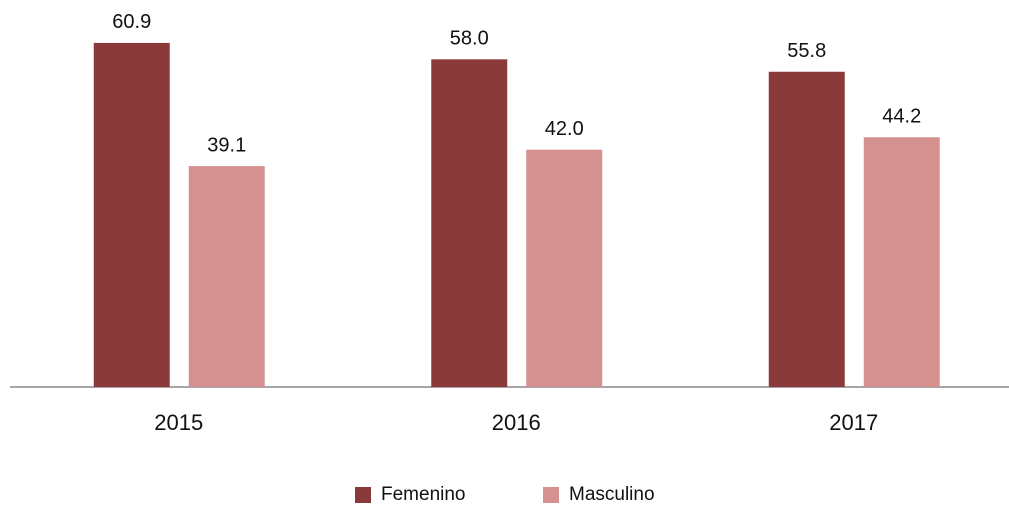 The width and height of the screenshot is (1009, 508). Describe the element at coordinates (901, 117) in the screenshot. I see `data-label: 44.2` at that location.